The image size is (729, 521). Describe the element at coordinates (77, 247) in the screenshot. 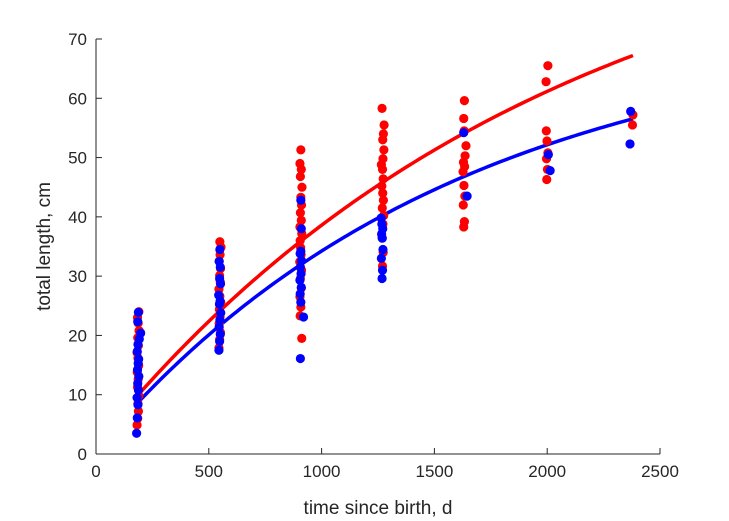

I see `y-tick-labels: 0 10 20 30 40 50 60 70` at that location.